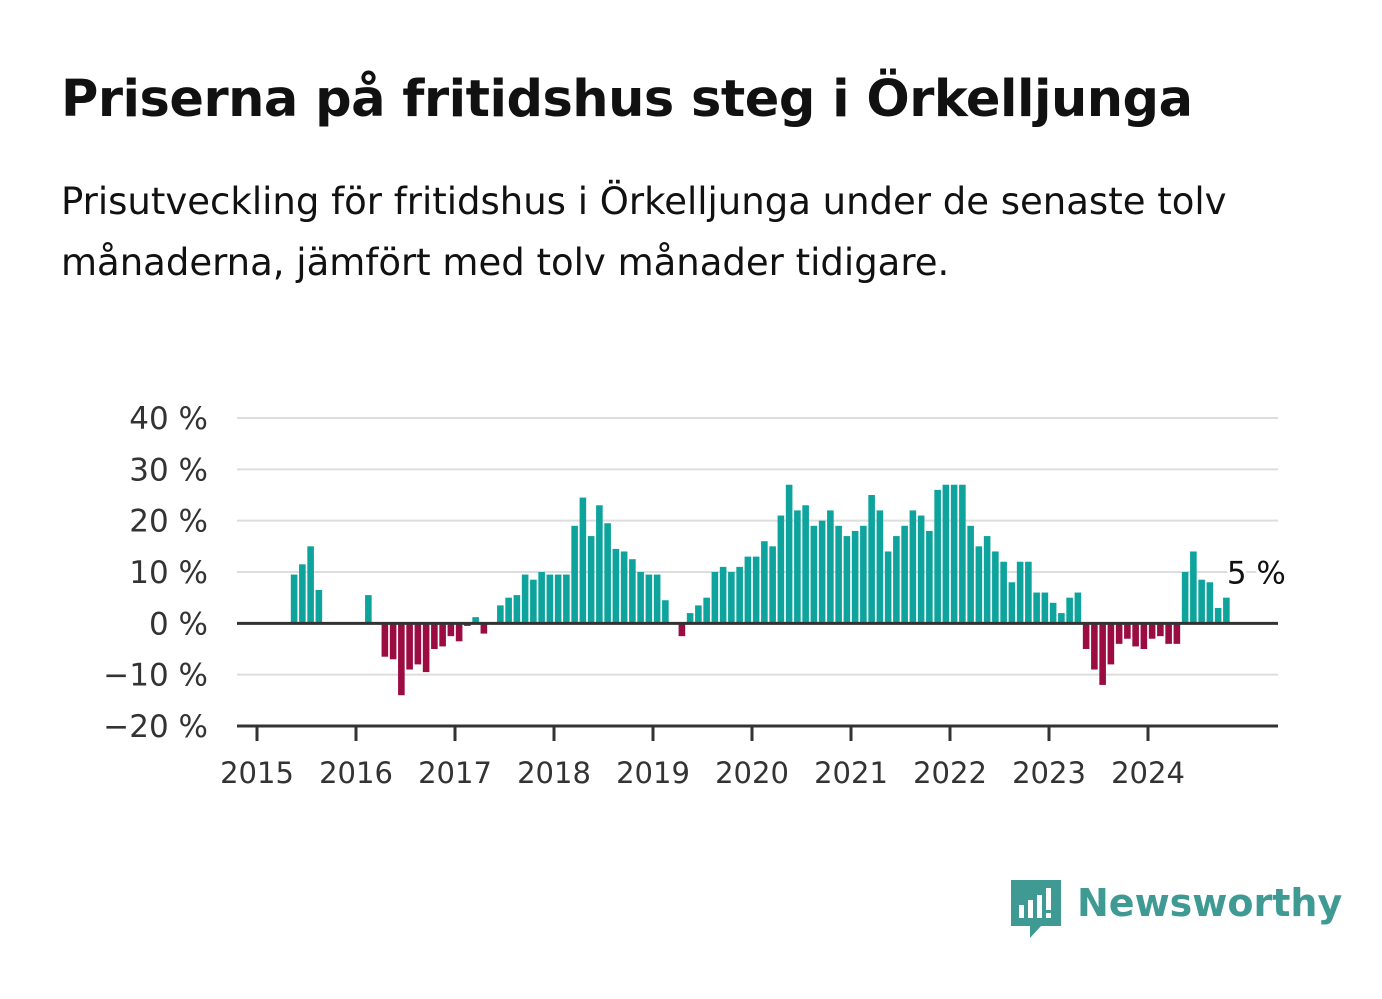  Describe the element at coordinates (760, 590) in the screenshot. I see `bars` at that location.